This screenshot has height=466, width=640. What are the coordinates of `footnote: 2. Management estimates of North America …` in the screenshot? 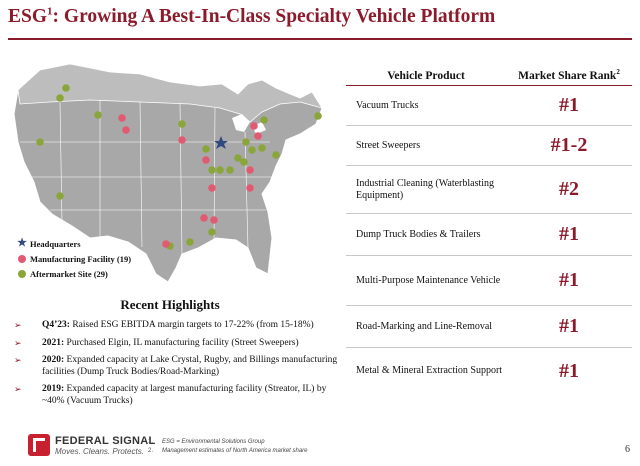 It's located at (228, 451).